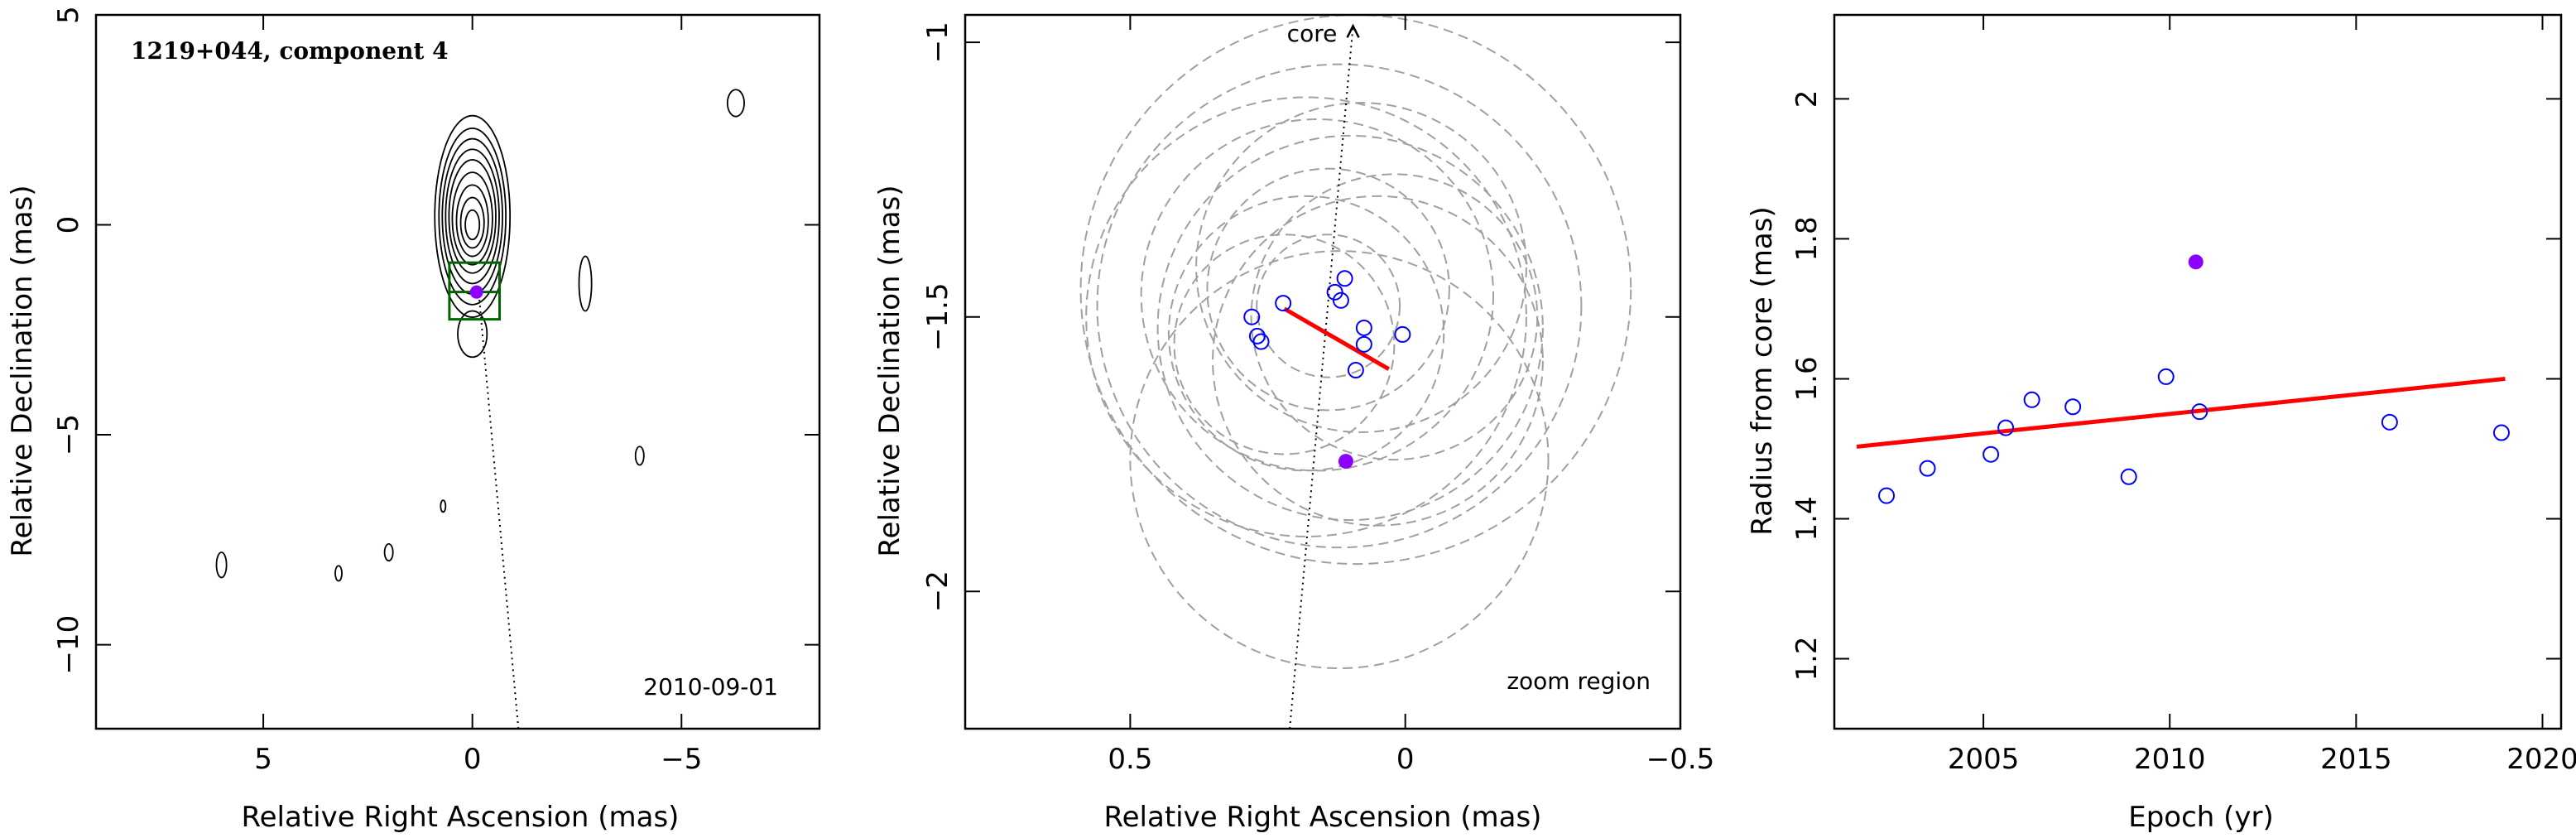 The height and width of the screenshot is (838, 2576). What do you see at coordinates (1323, 817) in the screenshot?
I see `panel2-xlabel: Relative Right Ascension (mas)` at bounding box center [1323, 817].